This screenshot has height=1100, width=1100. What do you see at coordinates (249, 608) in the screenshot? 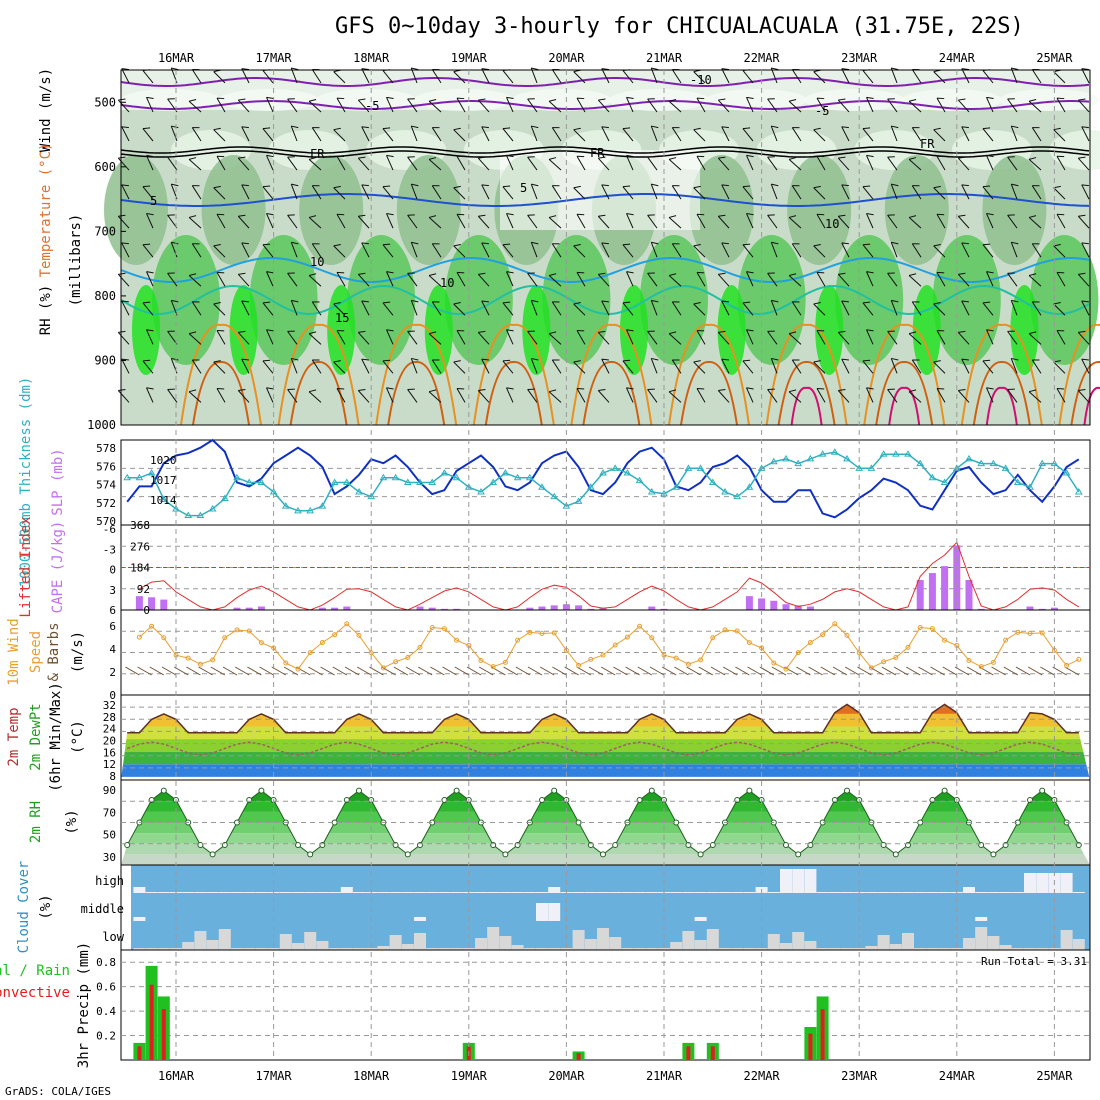
I see `cape-bar` at bounding box center [249, 608].